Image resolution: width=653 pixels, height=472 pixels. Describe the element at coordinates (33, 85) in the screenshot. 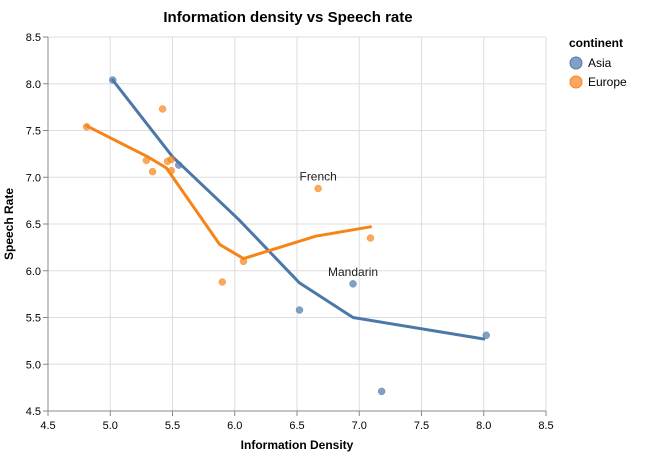

I see `y-tick-label: 8.0` at that location.